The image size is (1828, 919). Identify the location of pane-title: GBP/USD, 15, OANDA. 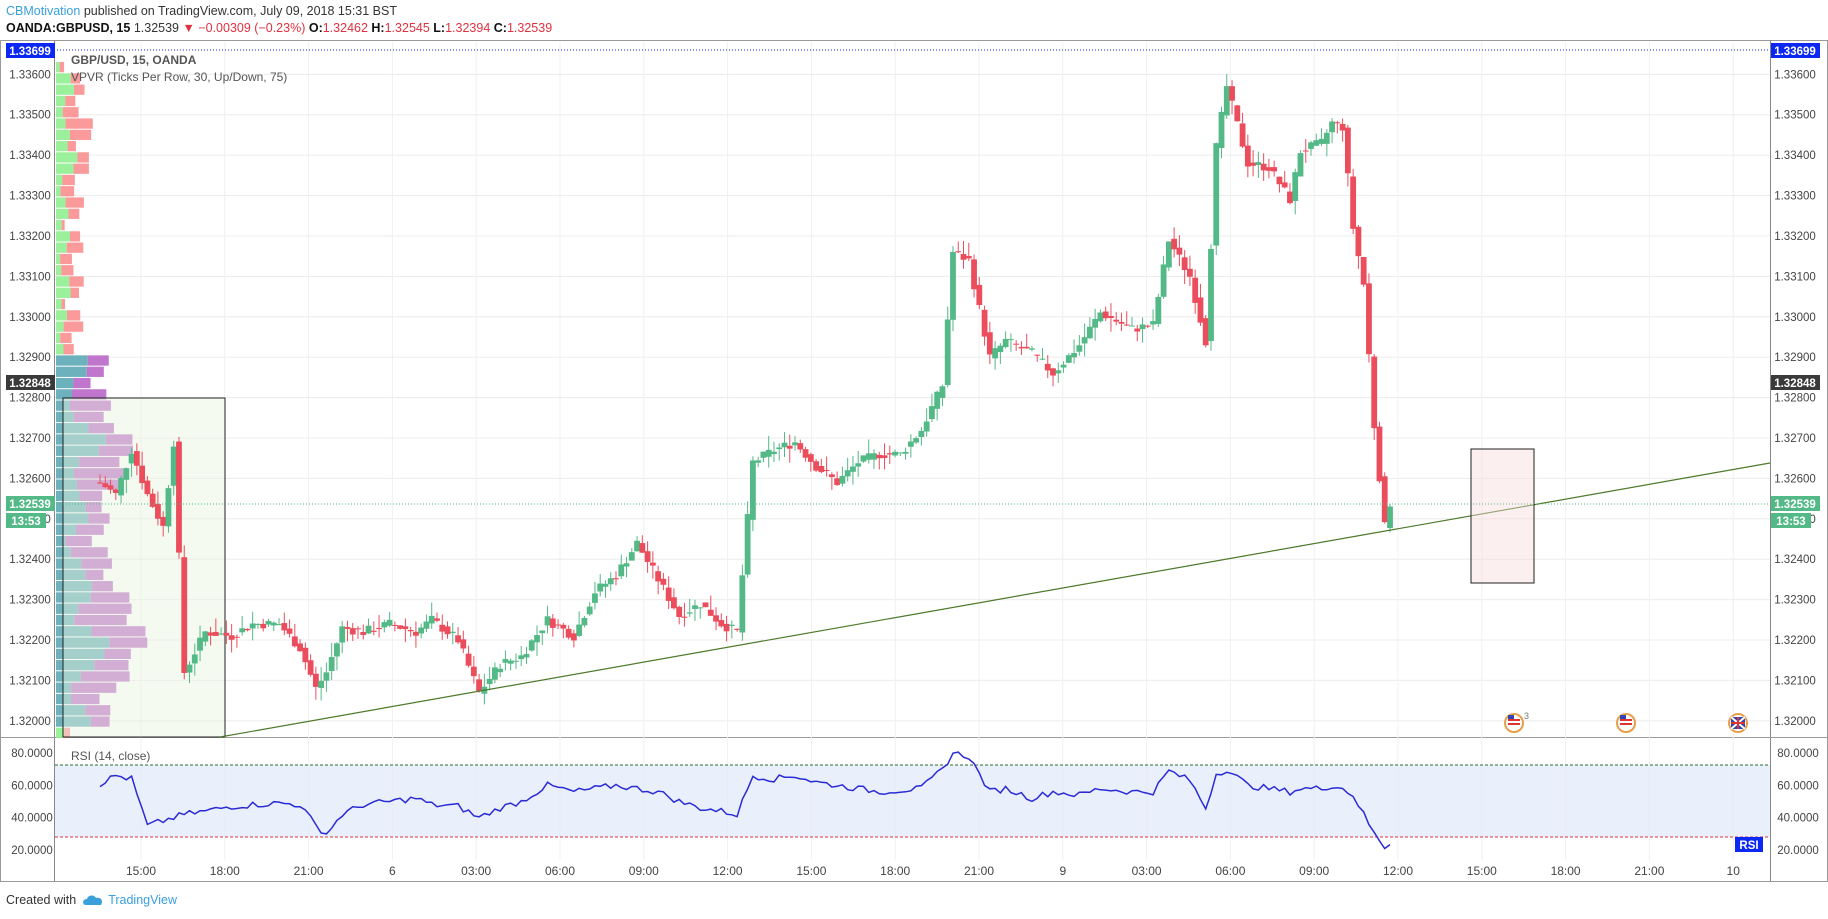
(134, 60).